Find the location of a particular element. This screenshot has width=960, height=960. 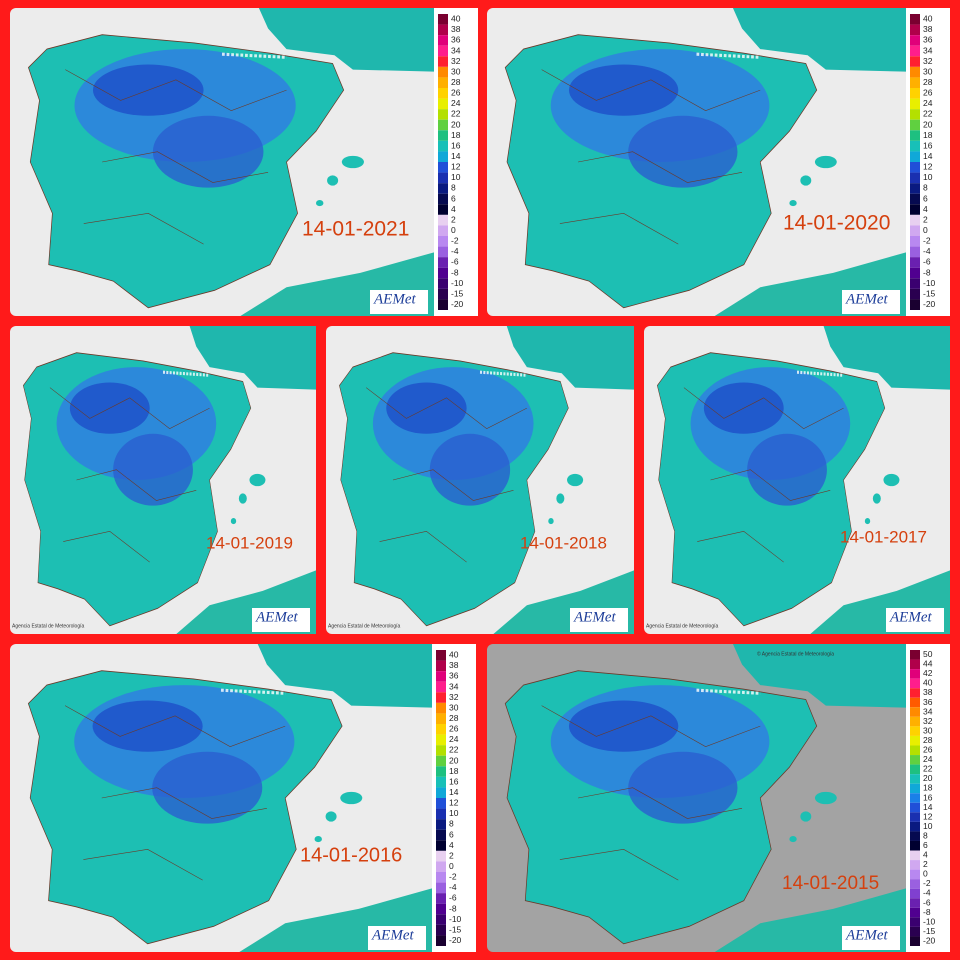

date-label: 14-01-2018 is located at coordinates (563, 542).